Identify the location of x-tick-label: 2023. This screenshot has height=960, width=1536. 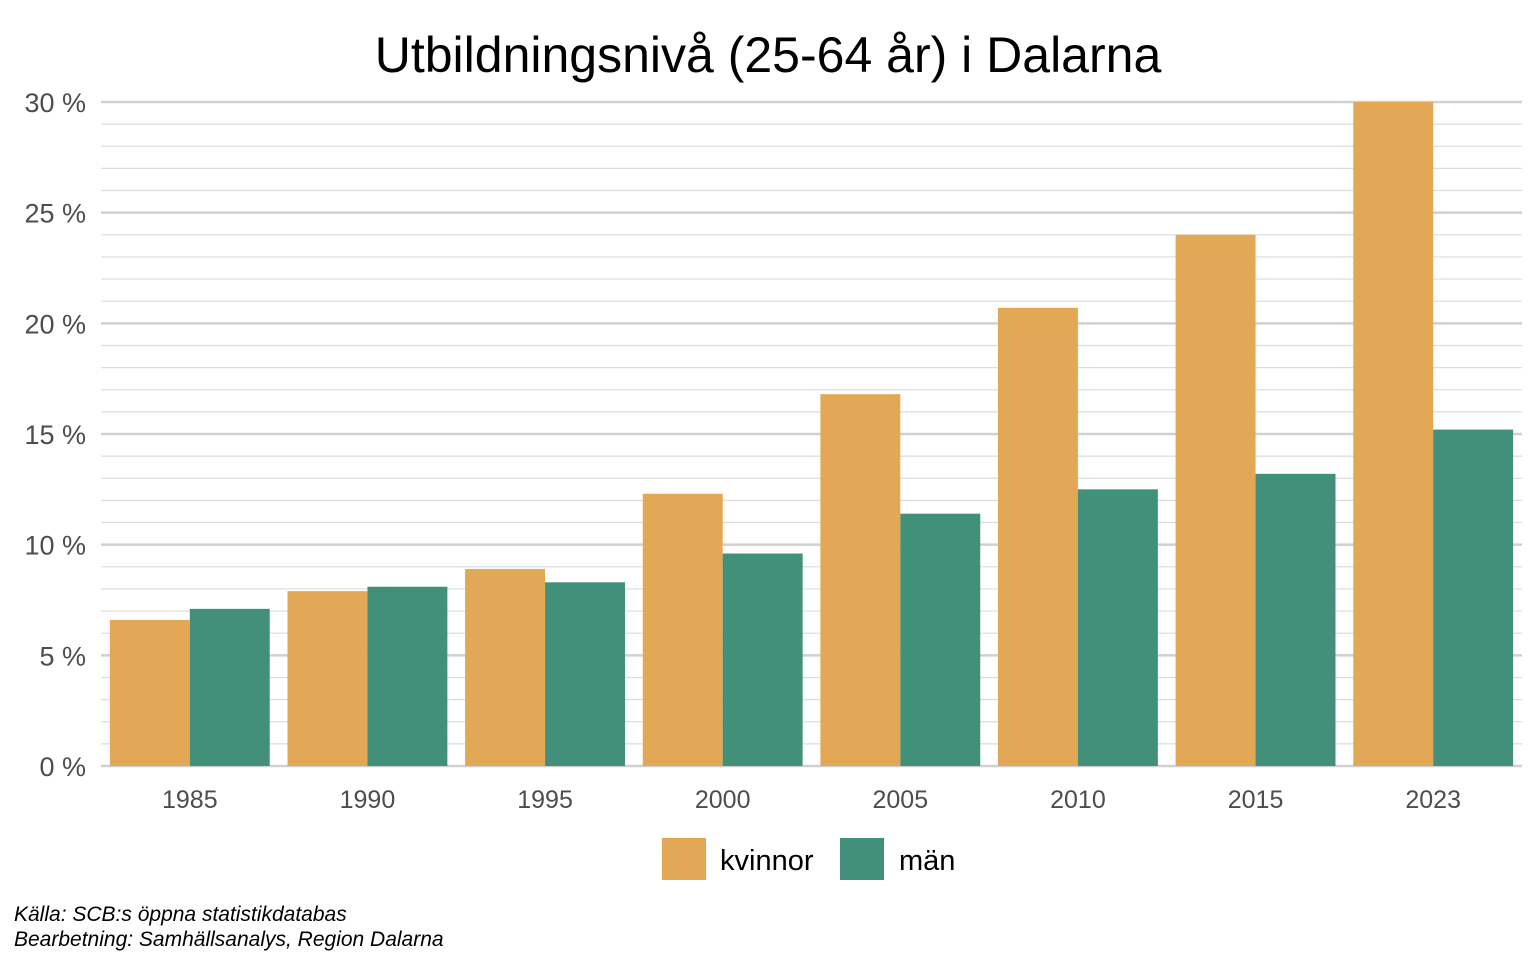
(1433, 800).